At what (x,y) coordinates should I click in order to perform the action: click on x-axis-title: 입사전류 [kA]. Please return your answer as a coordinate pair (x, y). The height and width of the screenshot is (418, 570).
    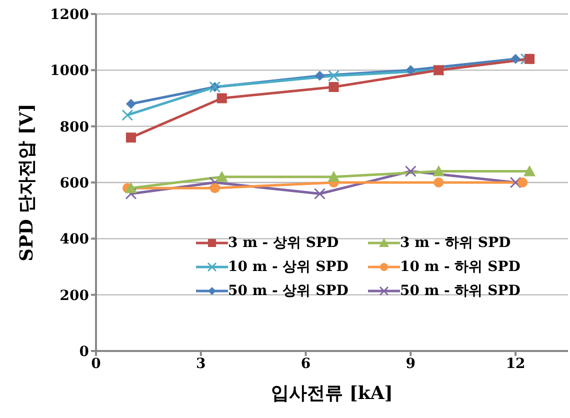
    Looking at the image, I should click on (332, 393).